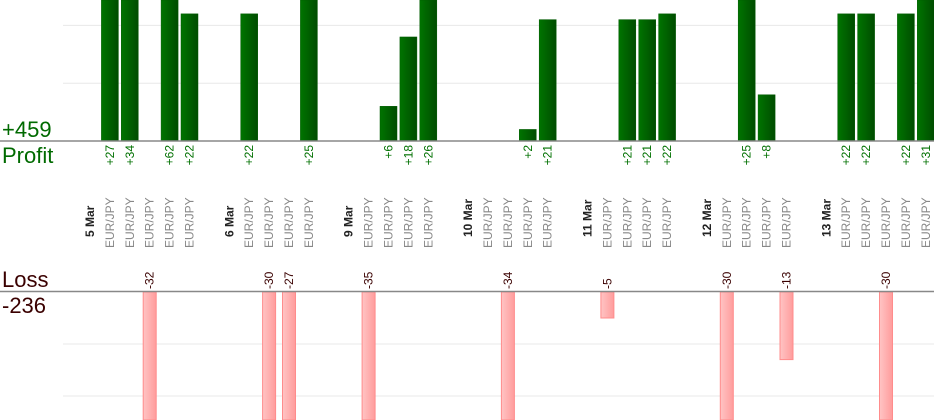 The width and height of the screenshot is (934, 420). What do you see at coordinates (408, 155) in the screenshot?
I see `profit-value-label: +18` at bounding box center [408, 155].